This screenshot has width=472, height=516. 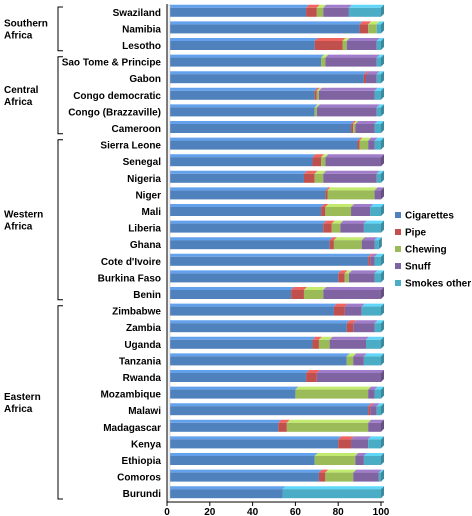 What do you see at coordinates (235, 178) in the screenshot?
I see `bar-segment-cigarettes-nigeria` at bounding box center [235, 178].